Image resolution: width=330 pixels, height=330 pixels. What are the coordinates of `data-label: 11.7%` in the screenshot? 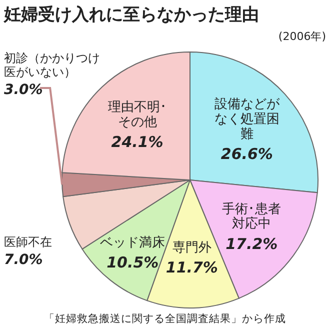 It's located at (192, 267).